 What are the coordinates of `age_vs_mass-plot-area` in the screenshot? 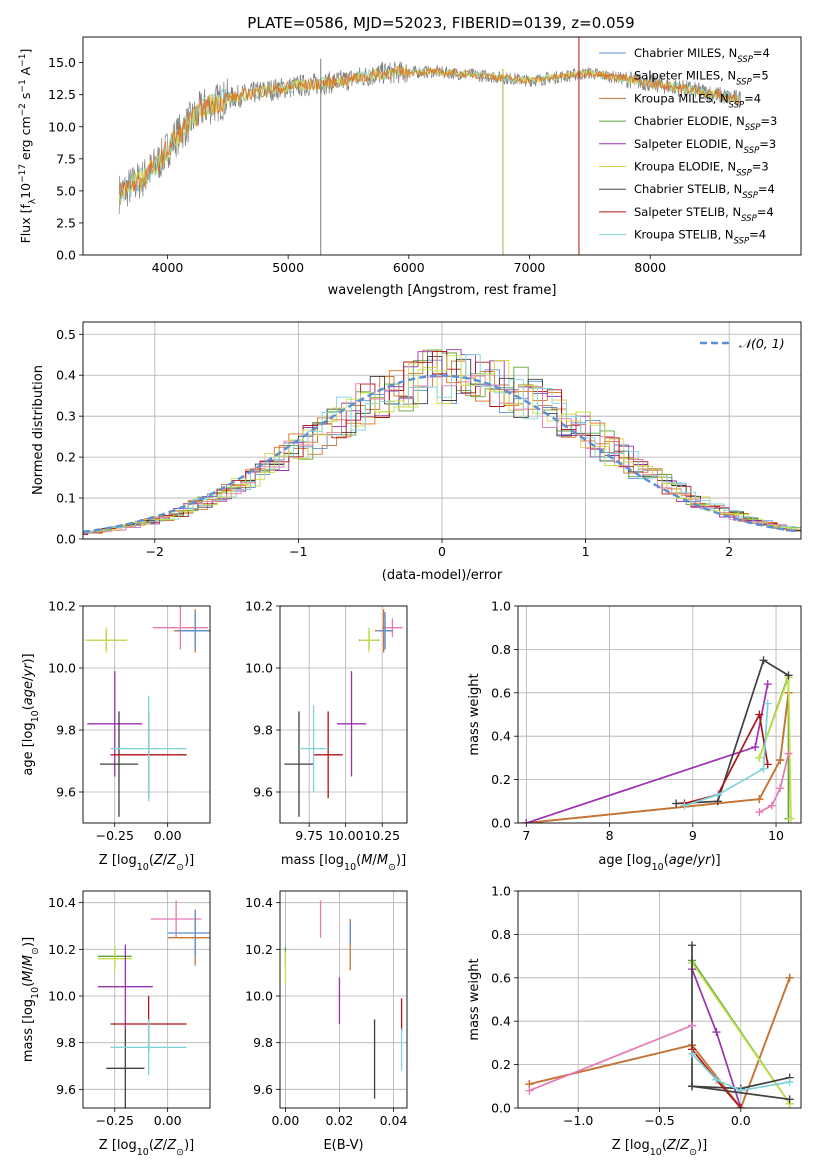 It's located at (343, 713).